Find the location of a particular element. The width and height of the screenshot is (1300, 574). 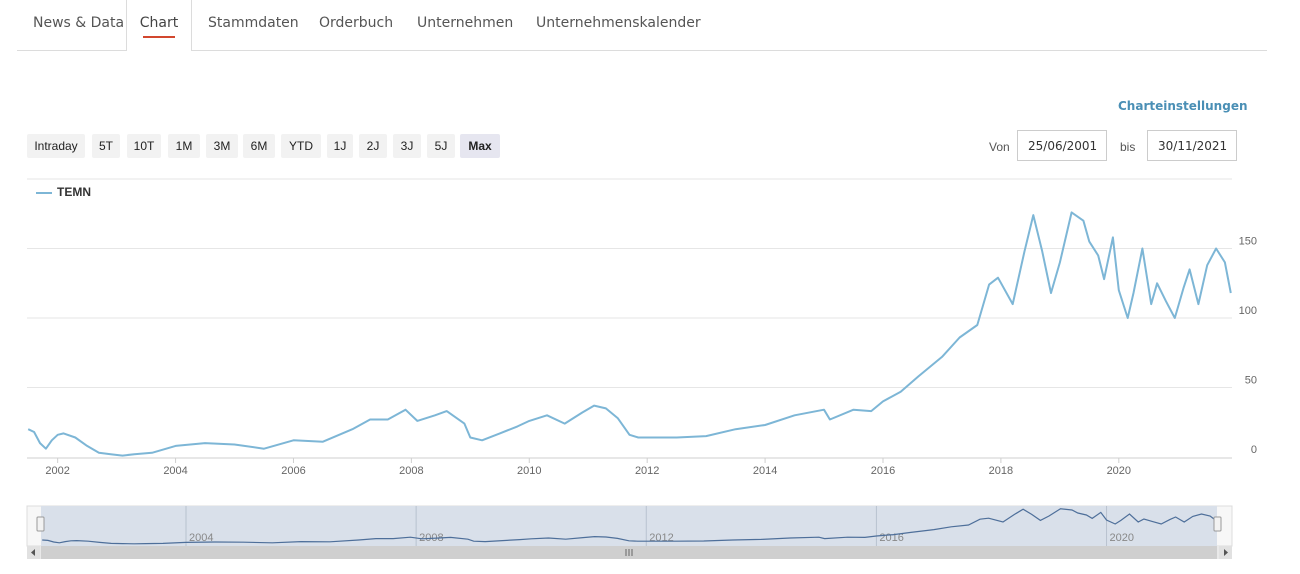

navigator-year-label: 2008 is located at coordinates (431, 538).